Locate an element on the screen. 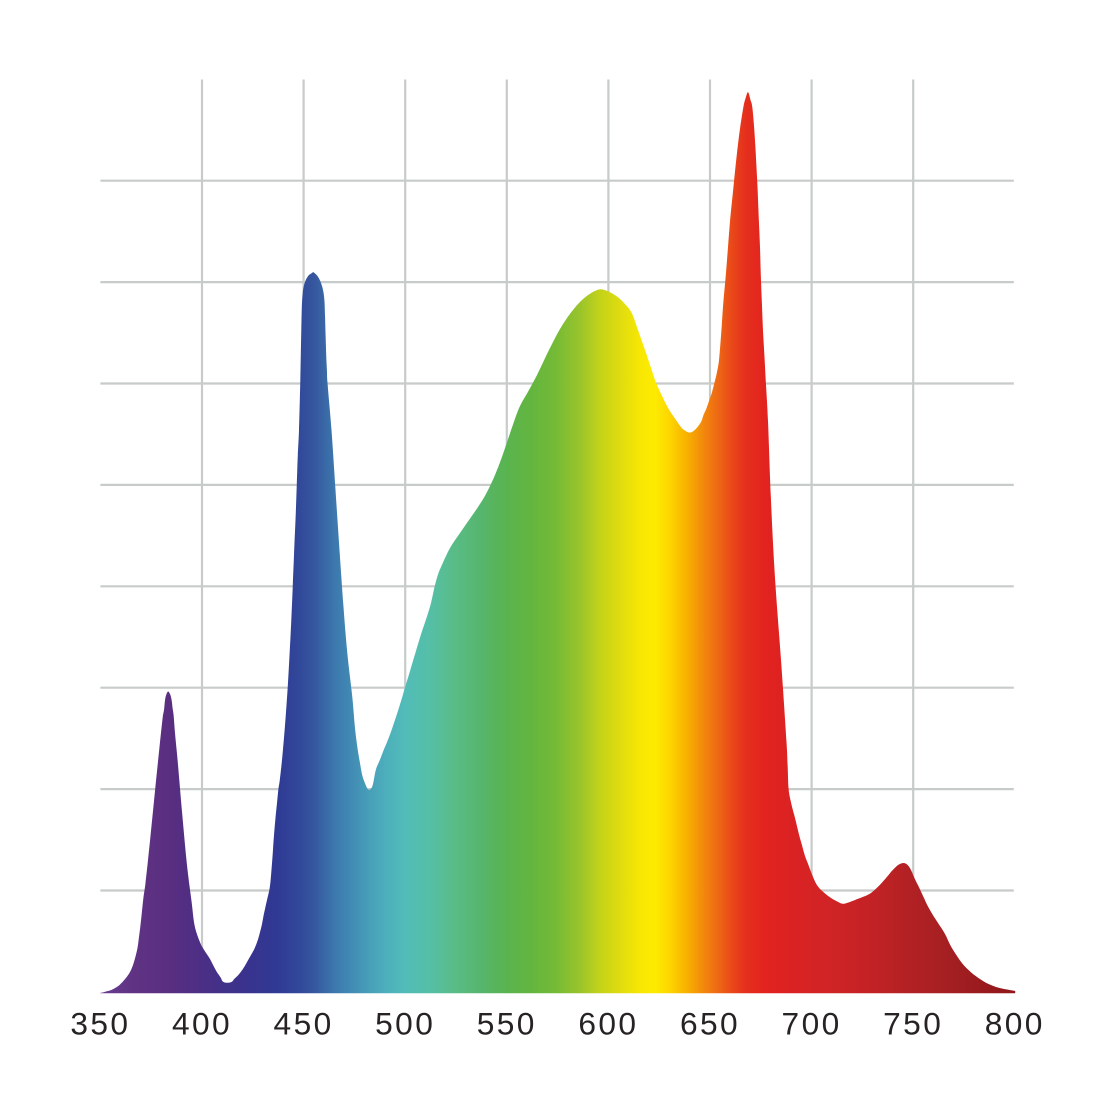 Image resolution: width=1113 pixels, height=1113 pixels. svg-text: 400 is located at coordinates (202, 1023).